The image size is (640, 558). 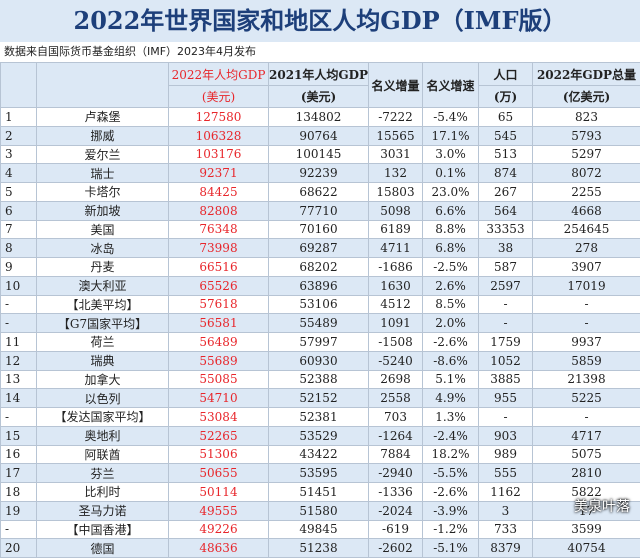 I want to click on population-cell: 3, so click(x=506, y=510).